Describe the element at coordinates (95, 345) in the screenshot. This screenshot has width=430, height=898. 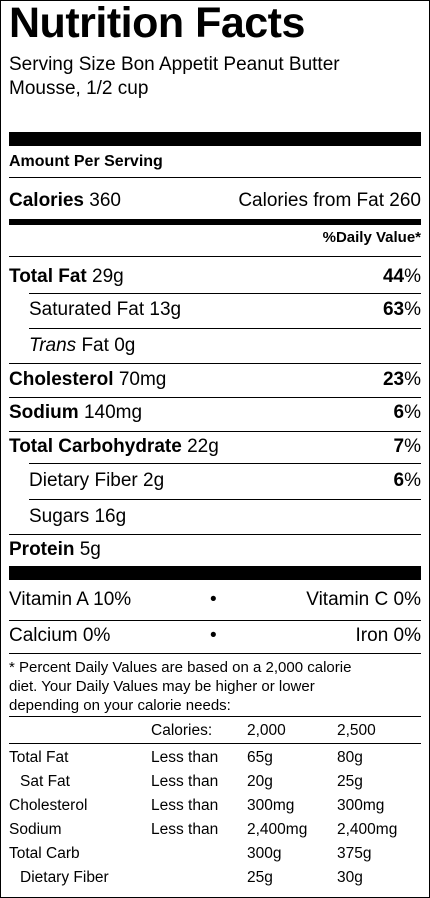
I see `trans-fat-label-suffix: Fat` at that location.